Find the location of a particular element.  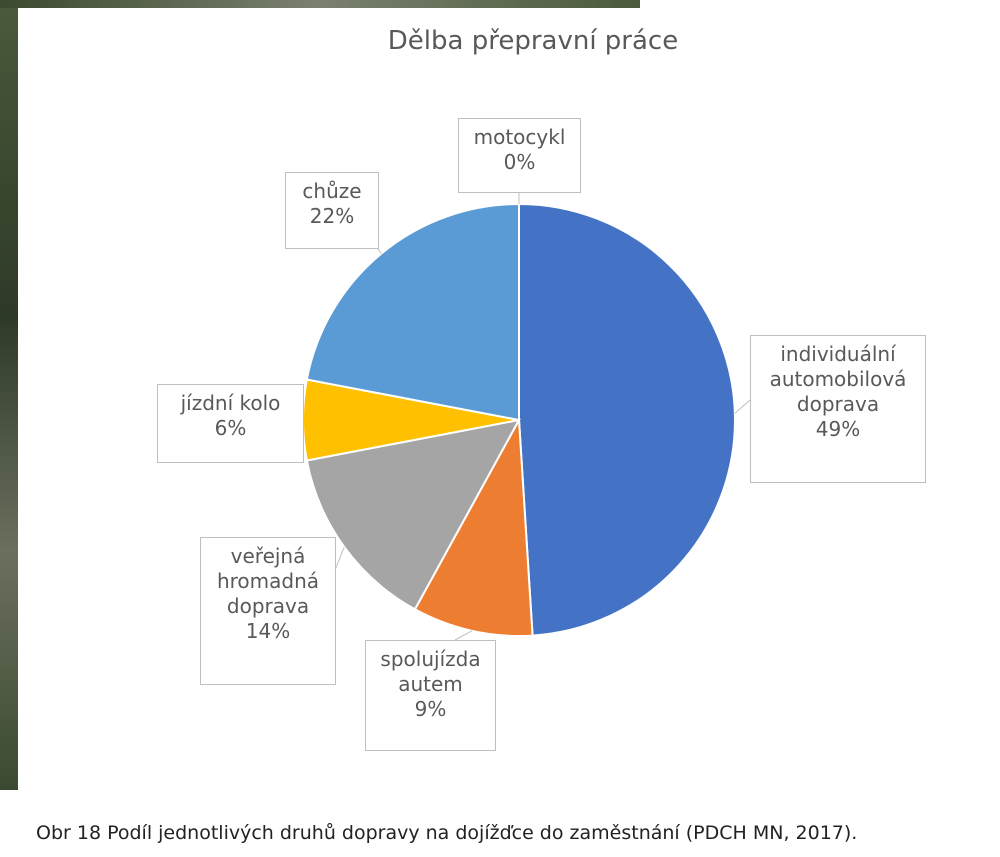

label-category: jízdní kolo is located at coordinates (230, 403).